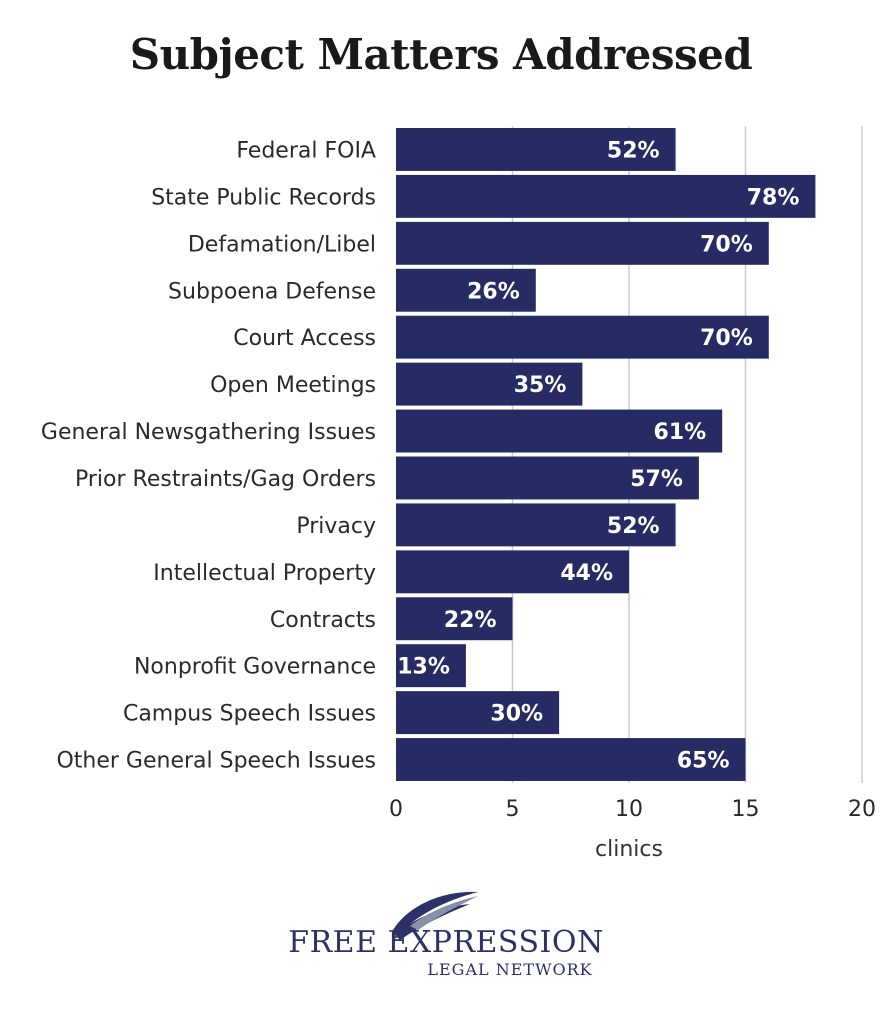 The height and width of the screenshot is (1024, 882). What do you see at coordinates (249, 714) in the screenshot?
I see `category-label: Campus Speech Issues` at bounding box center [249, 714].